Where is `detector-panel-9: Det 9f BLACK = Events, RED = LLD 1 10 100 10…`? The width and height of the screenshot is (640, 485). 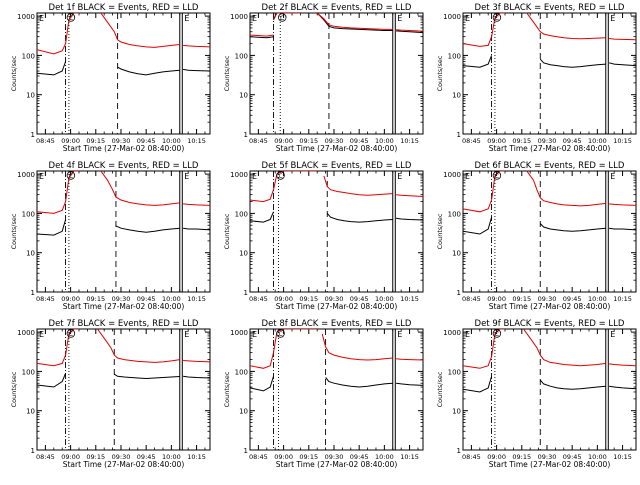
detector-panel-9: Det 9f BLACK = Events, RED = LLD 1 10 100 10… is located at coordinates (536, 394).